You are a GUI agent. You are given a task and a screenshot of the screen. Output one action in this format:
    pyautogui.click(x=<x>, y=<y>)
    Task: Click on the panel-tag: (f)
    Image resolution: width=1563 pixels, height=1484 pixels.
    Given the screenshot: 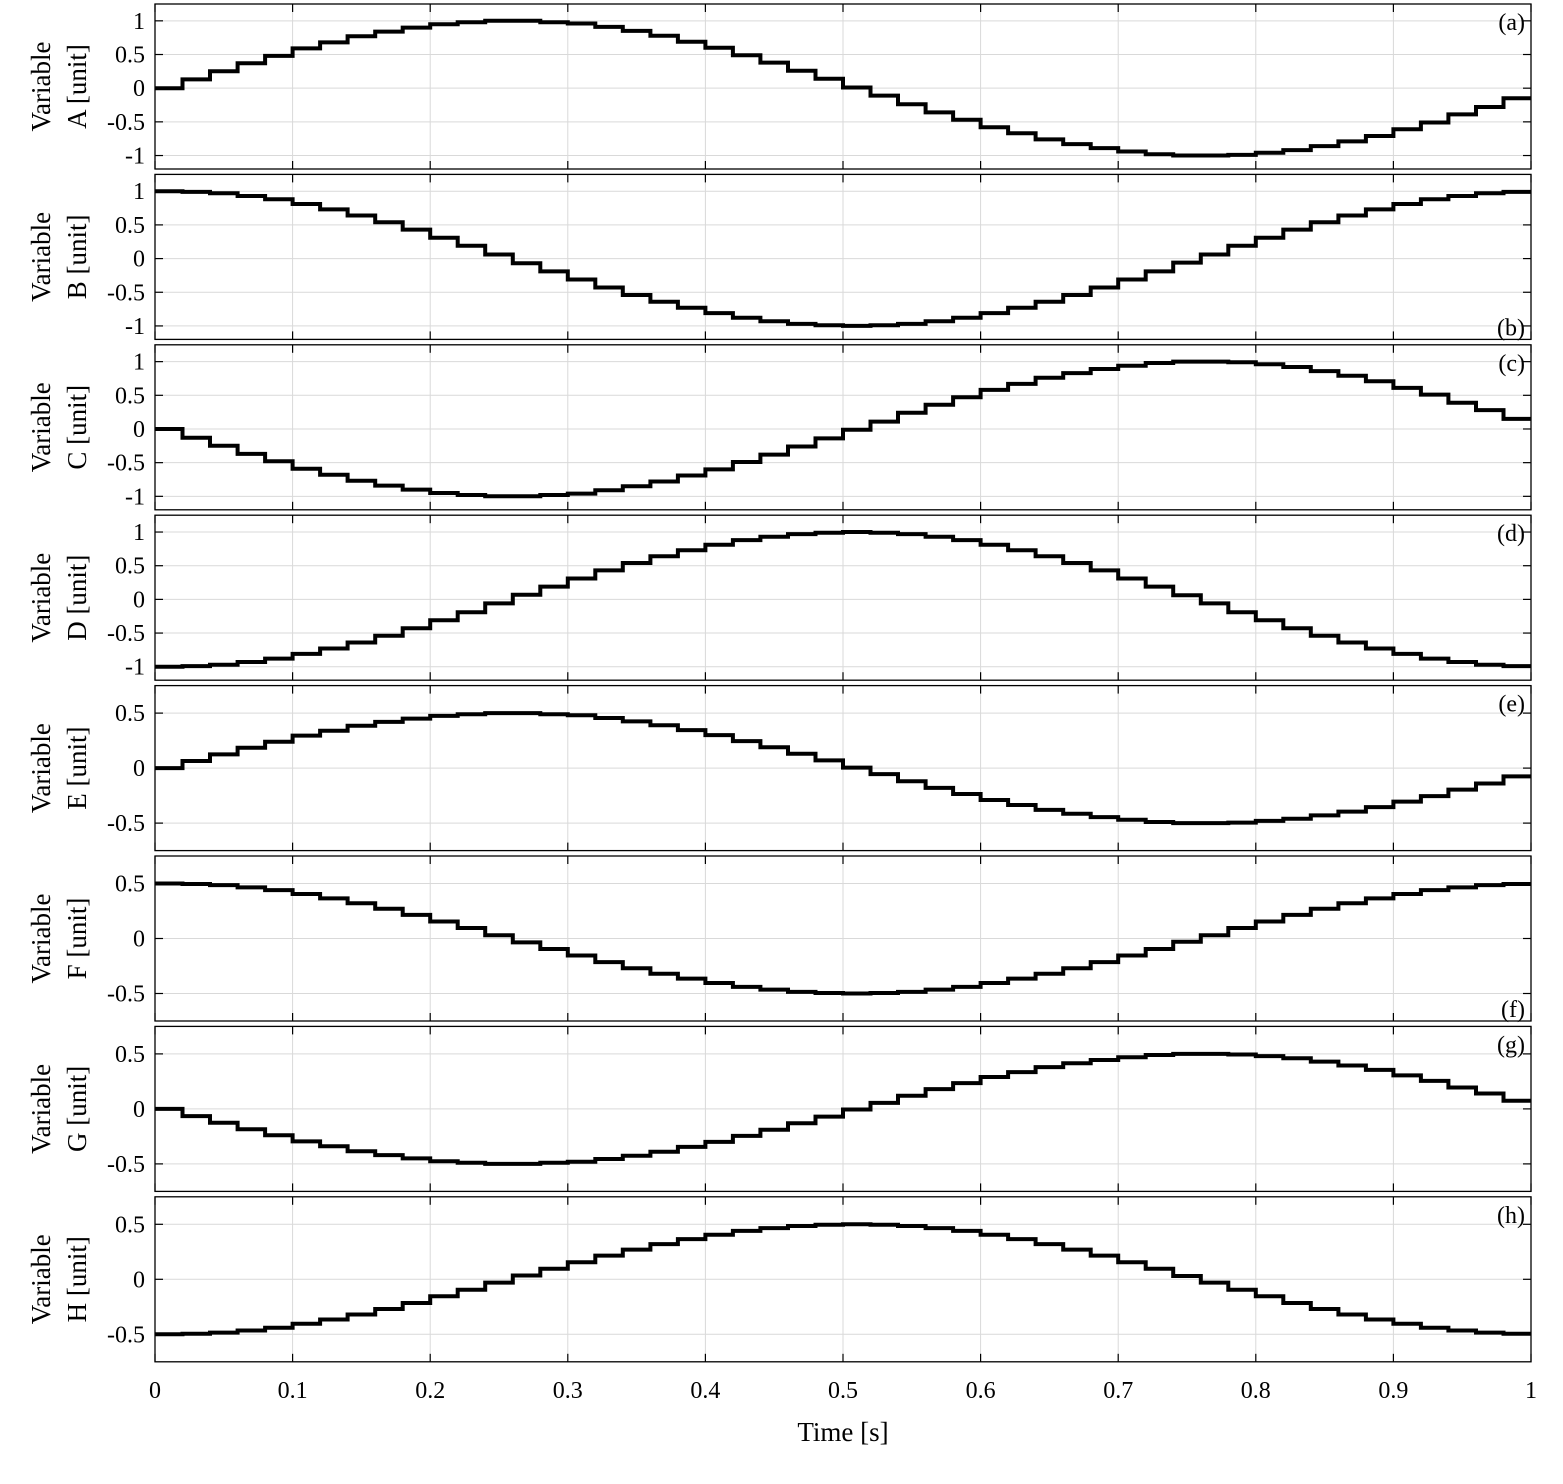 What is the action you would take?
    pyautogui.click(x=1513, y=1010)
    